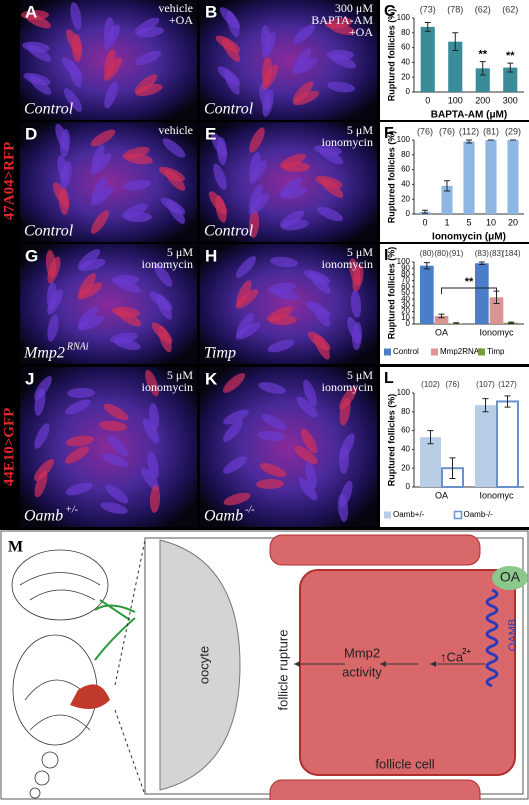 This screenshot has height=805, width=529. What do you see at coordinates (180, 252) in the screenshot?
I see `annotation: 5 μM` at bounding box center [180, 252].